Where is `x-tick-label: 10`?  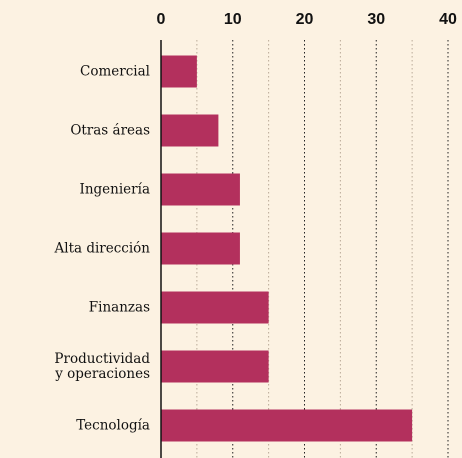
x-tick-label: 10 is located at coordinates (233, 19).